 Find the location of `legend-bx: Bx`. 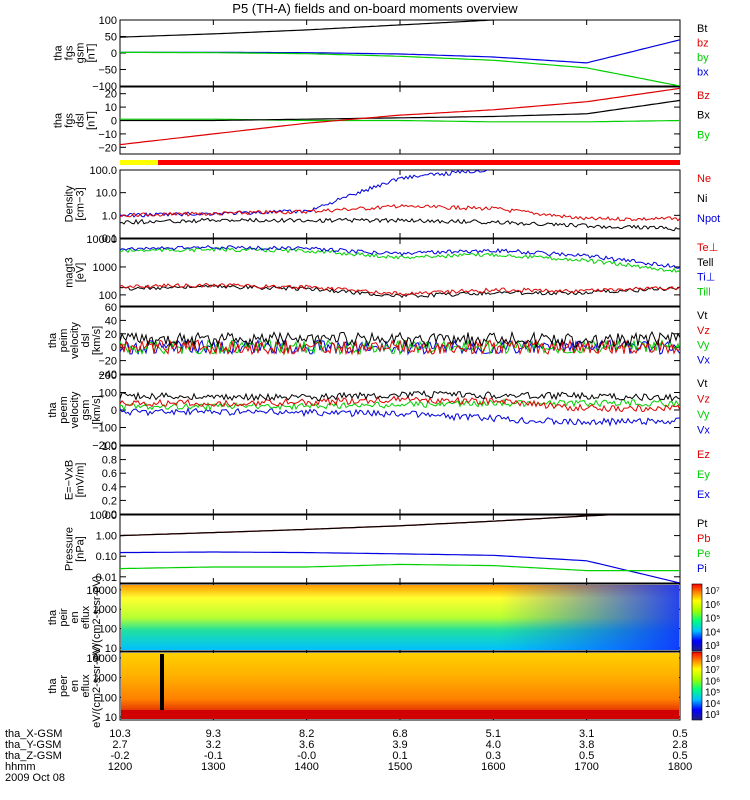

legend-bx: Bx is located at coordinates (703, 116).